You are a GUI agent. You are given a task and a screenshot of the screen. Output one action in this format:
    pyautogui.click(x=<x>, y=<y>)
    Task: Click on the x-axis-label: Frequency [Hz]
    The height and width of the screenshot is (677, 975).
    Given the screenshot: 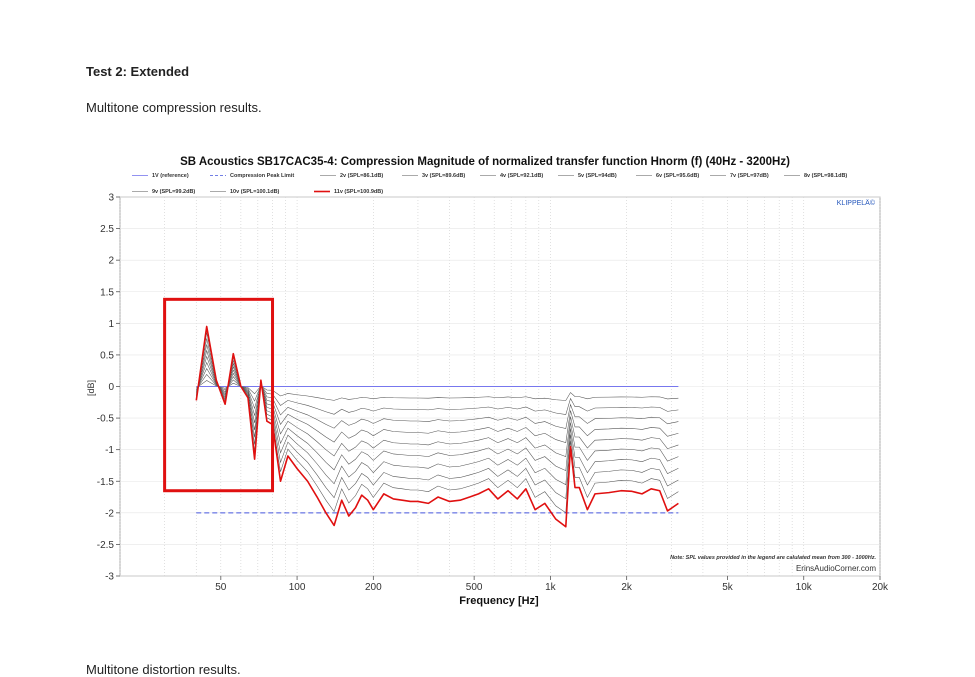 What is the action you would take?
    pyautogui.click(x=499, y=601)
    